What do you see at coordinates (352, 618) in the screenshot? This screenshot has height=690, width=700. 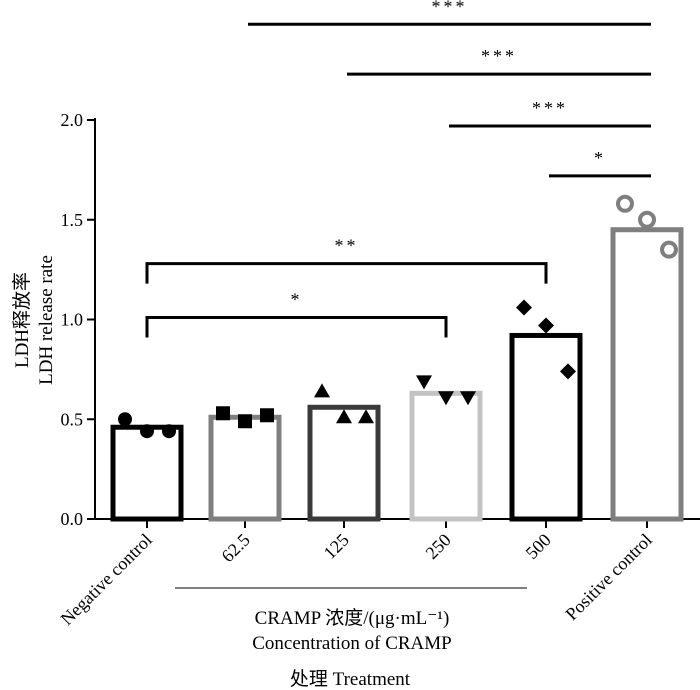 I see `group-label-cn: CRAMP 浓度/(μg·mL⁻¹)` at bounding box center [352, 618].